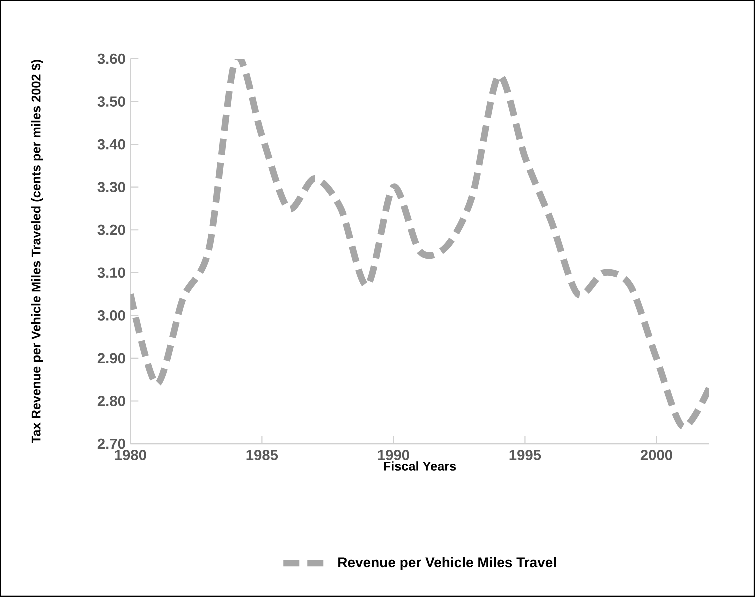 The height and width of the screenshot is (597, 755). I want to click on y-tick-label: 3.40, so click(112, 144).